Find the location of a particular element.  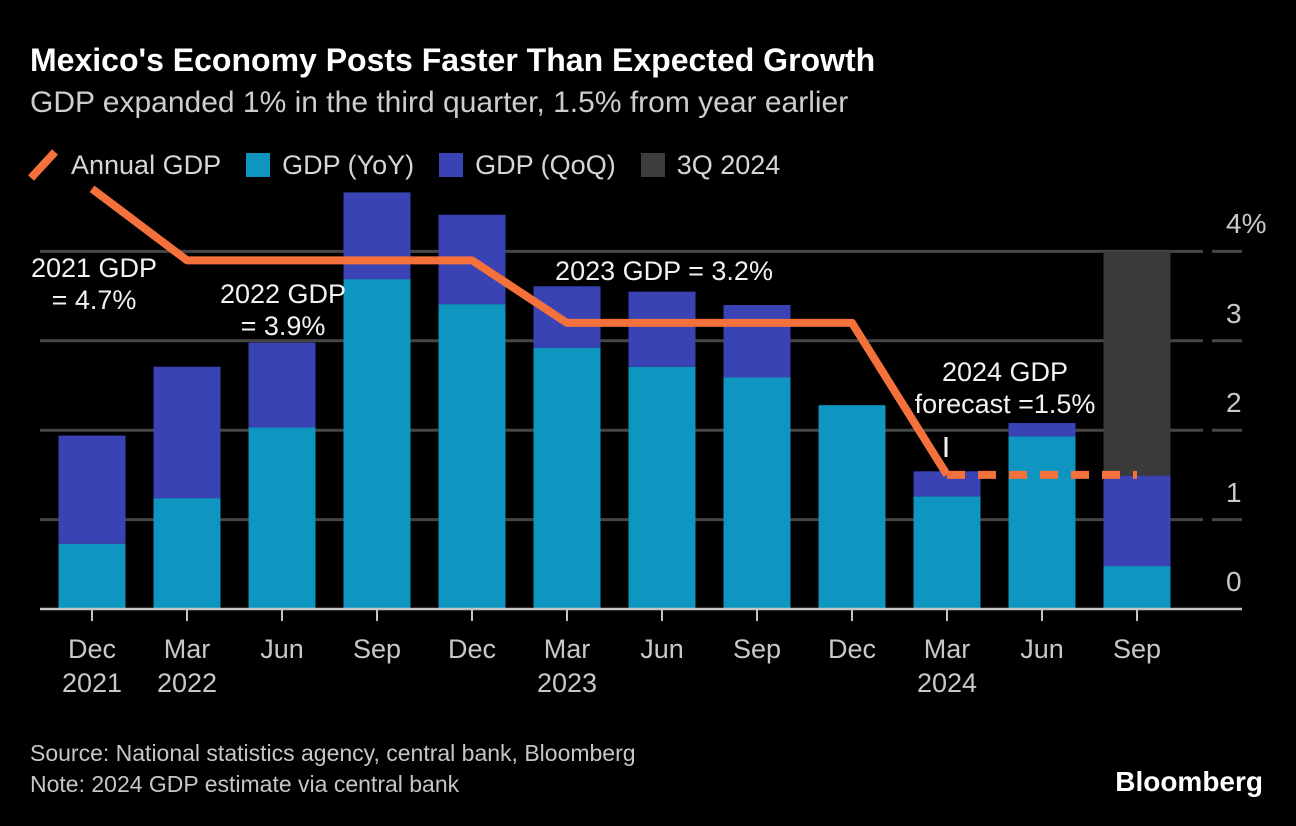

x-axis-label: Mar 2022 is located at coordinates (187, 666).